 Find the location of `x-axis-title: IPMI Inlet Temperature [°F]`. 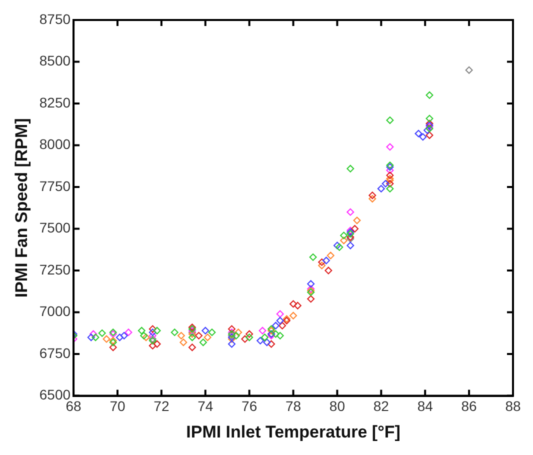

x-axis-title: IPMI Inlet Temperature [°F] is located at coordinates (293, 432).